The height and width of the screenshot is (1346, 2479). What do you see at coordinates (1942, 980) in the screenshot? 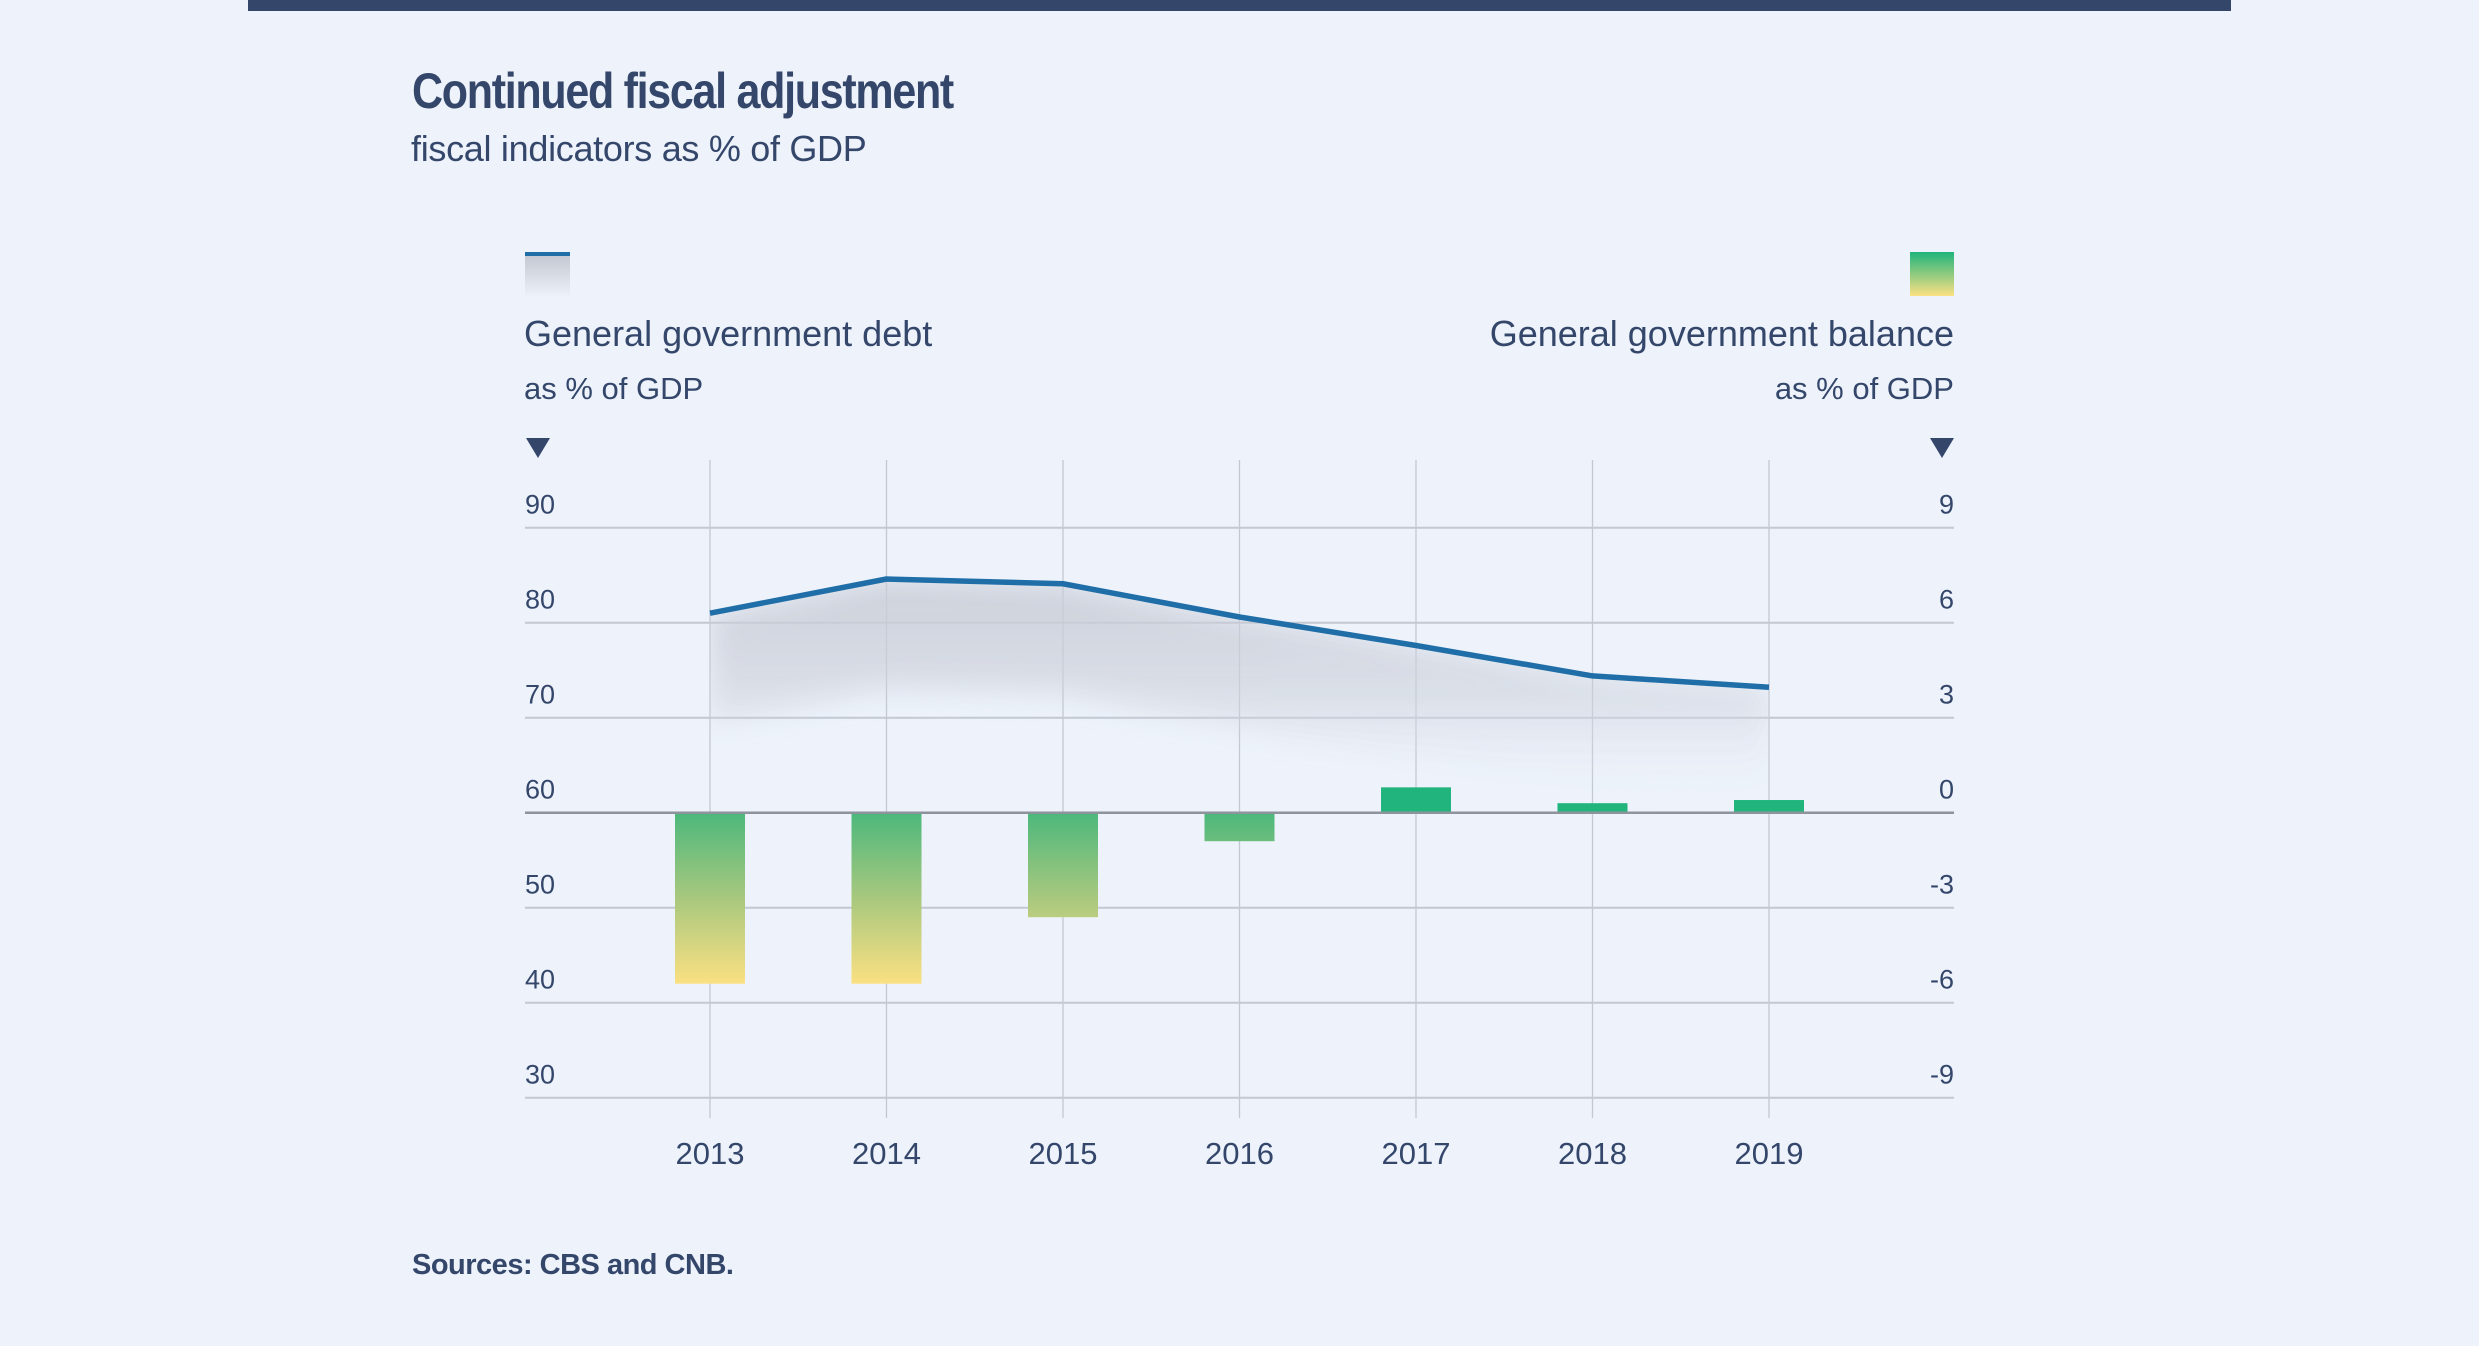
I see `right-tick-label: -6` at bounding box center [1942, 980].